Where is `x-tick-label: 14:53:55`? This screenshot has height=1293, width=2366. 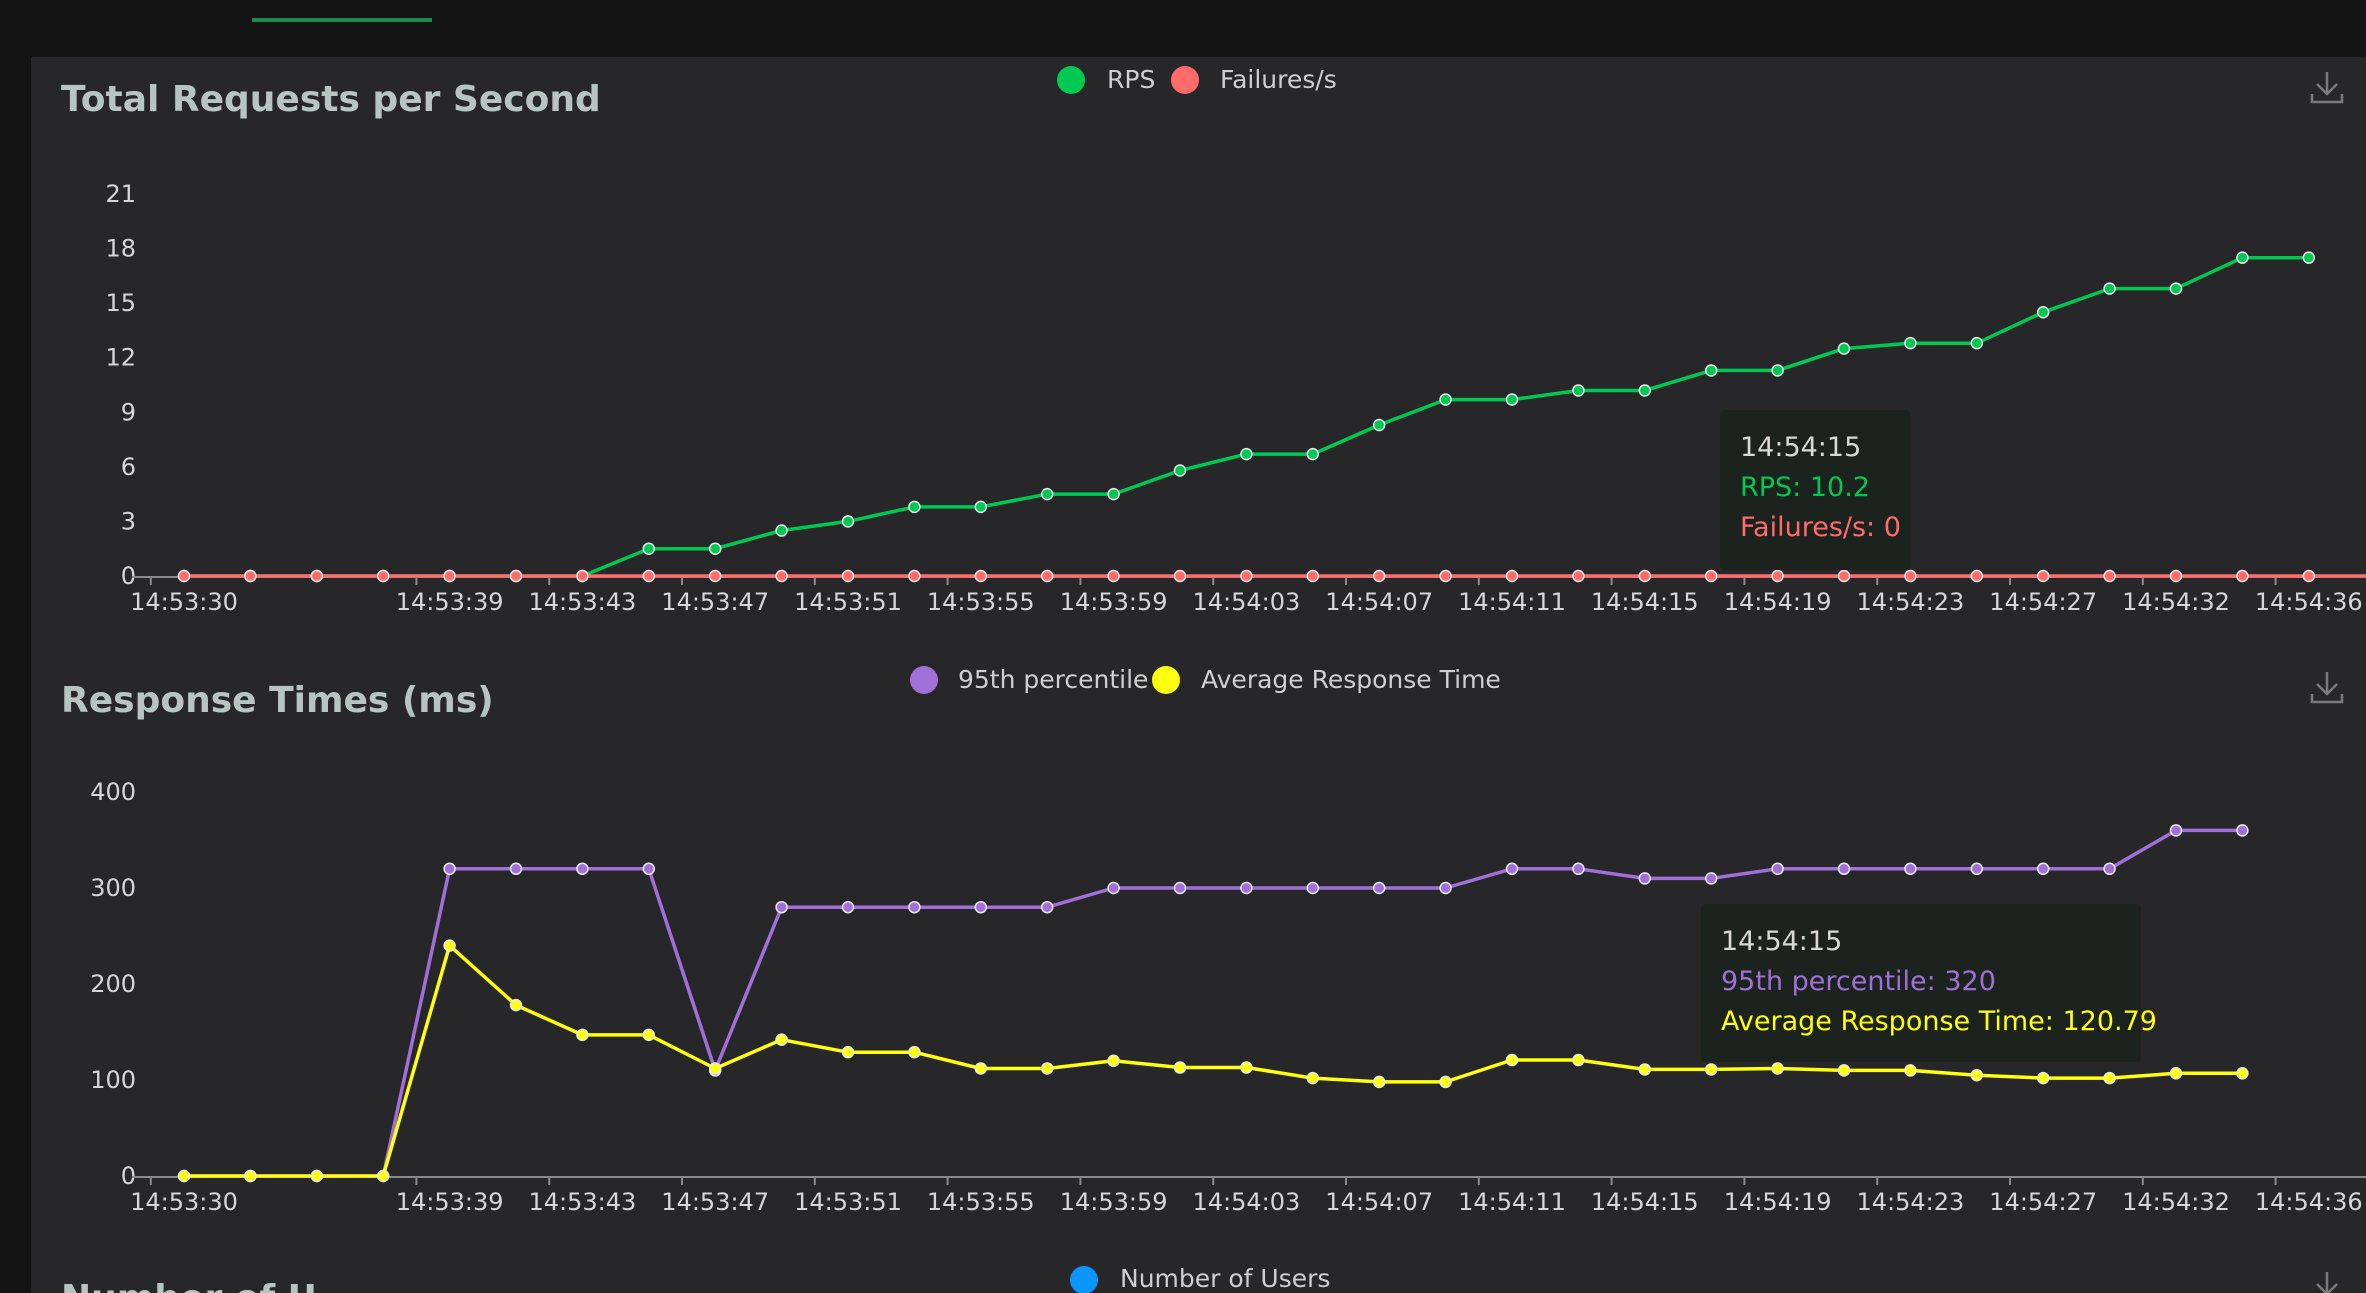
x-tick-label: 14:53:55 is located at coordinates (981, 602).